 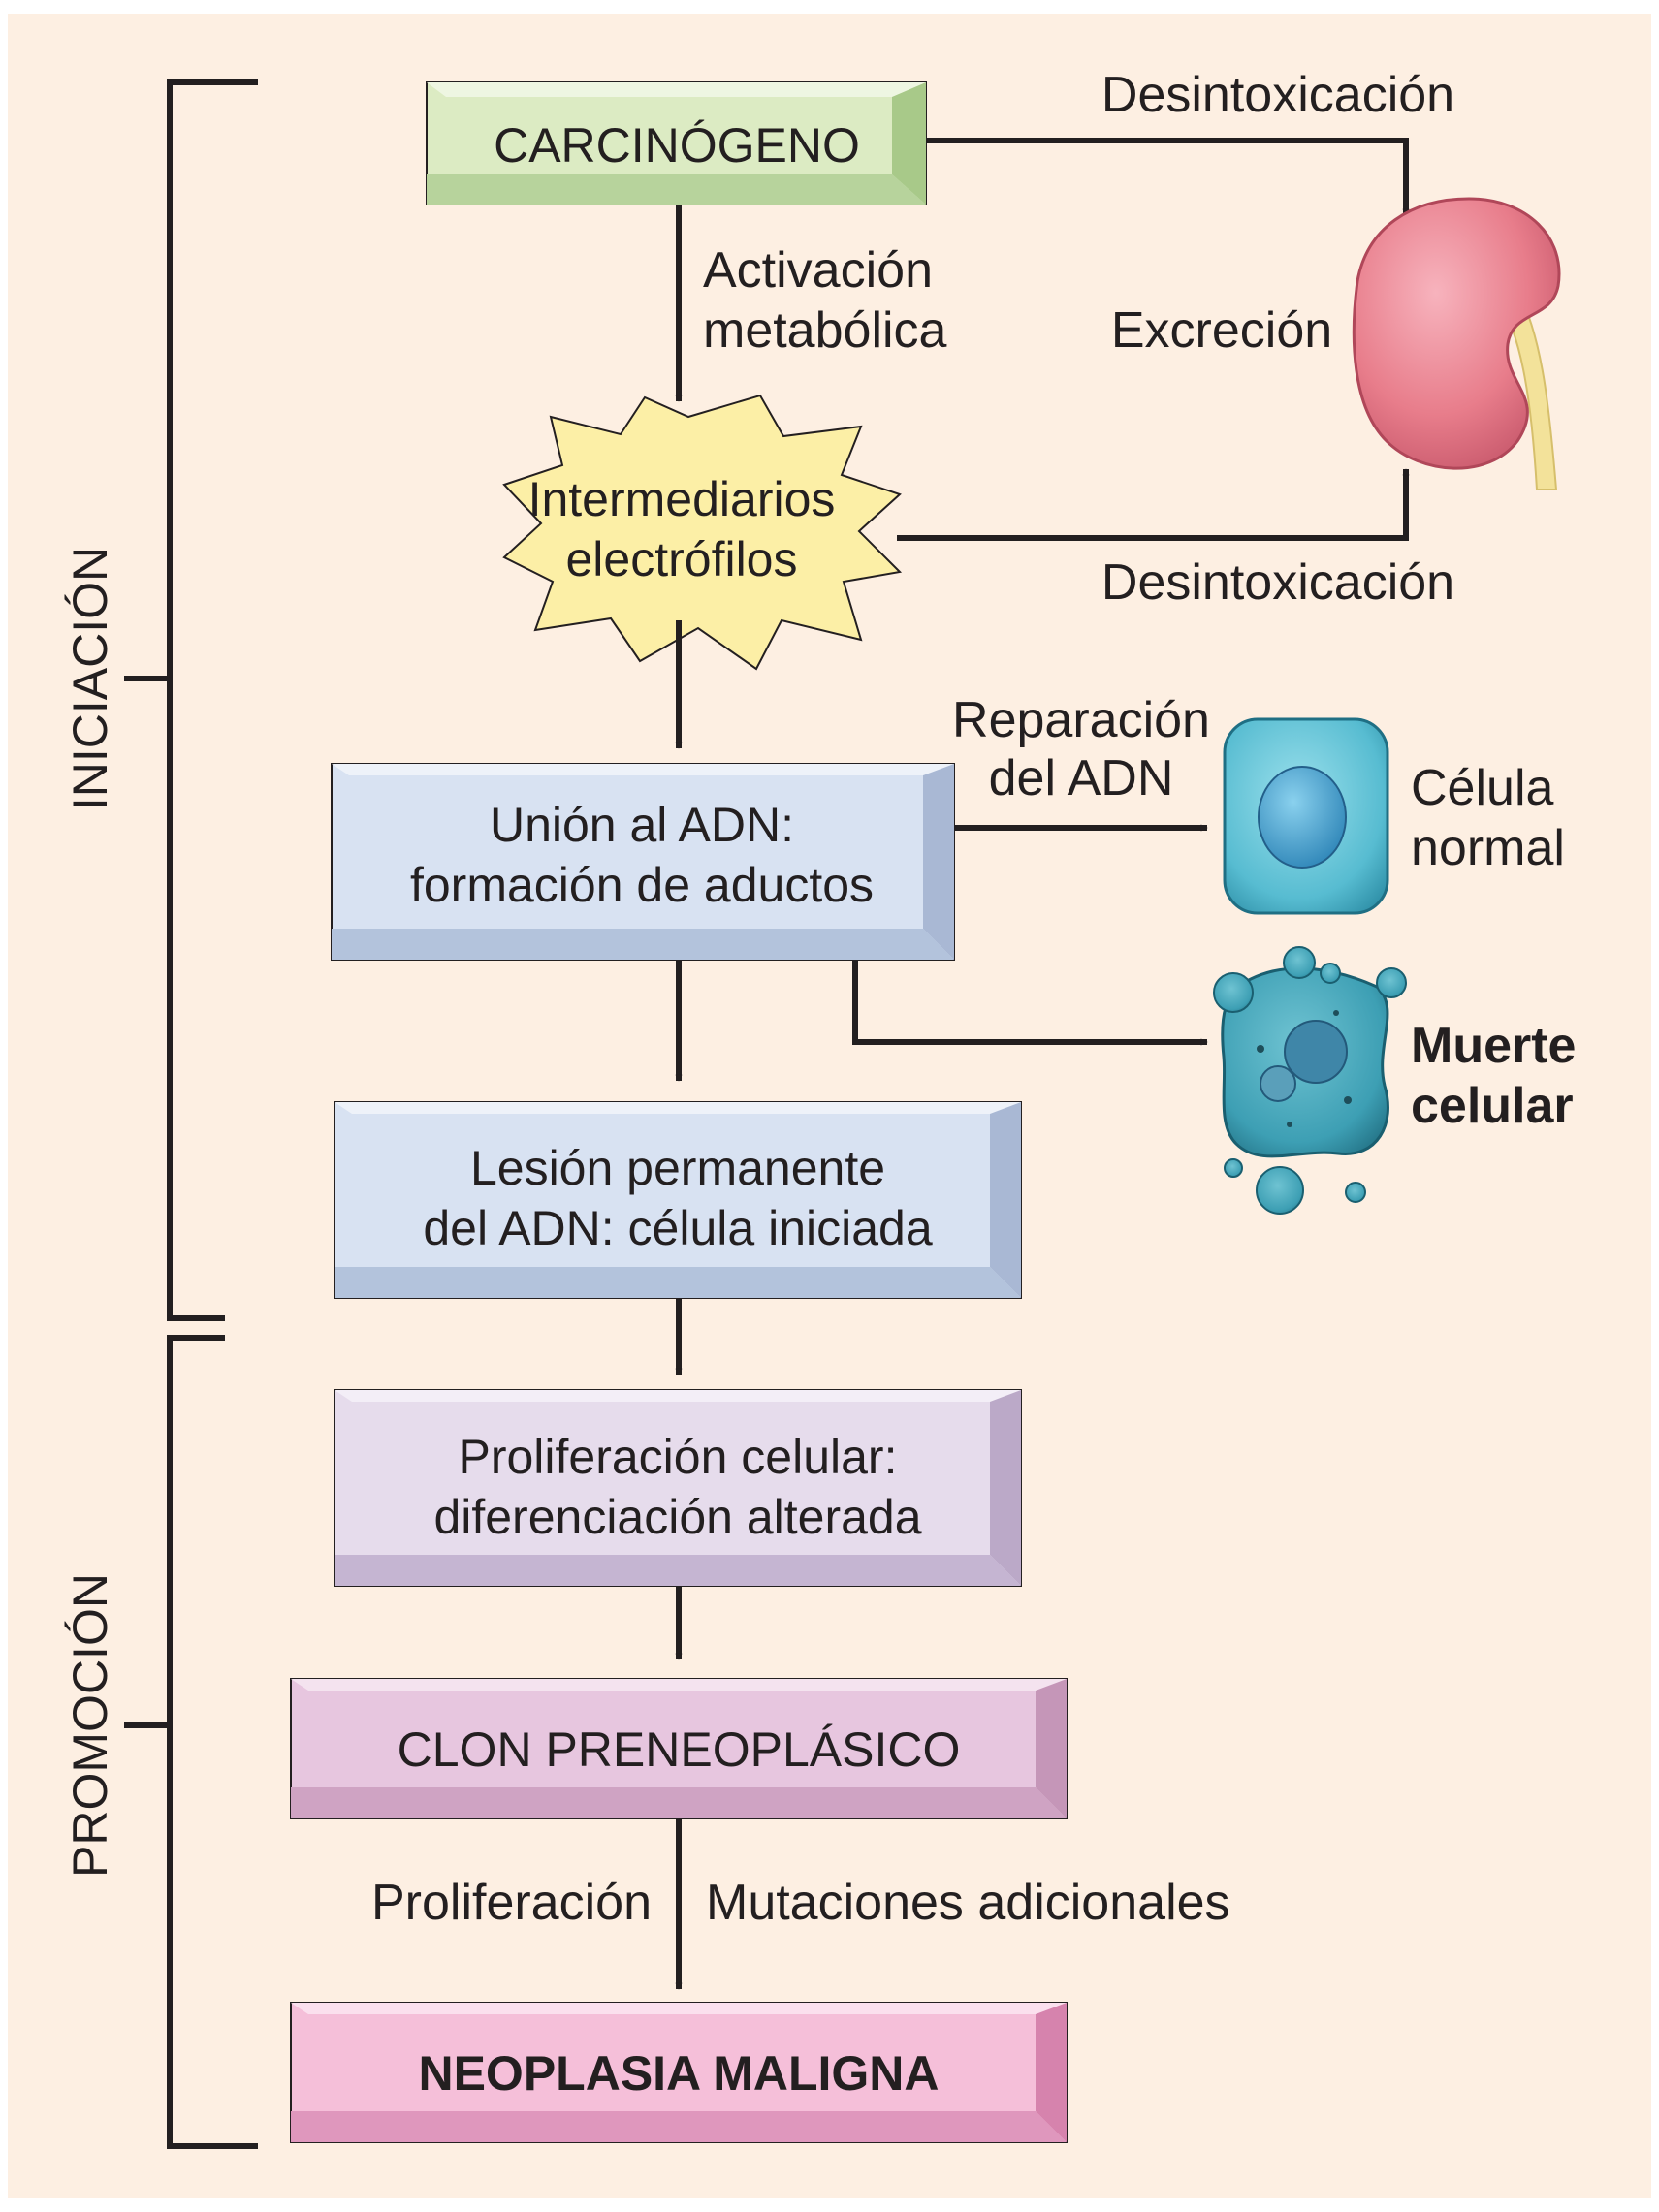 I want to click on intermediates-label-line2: electrófilos, so click(x=682, y=559).